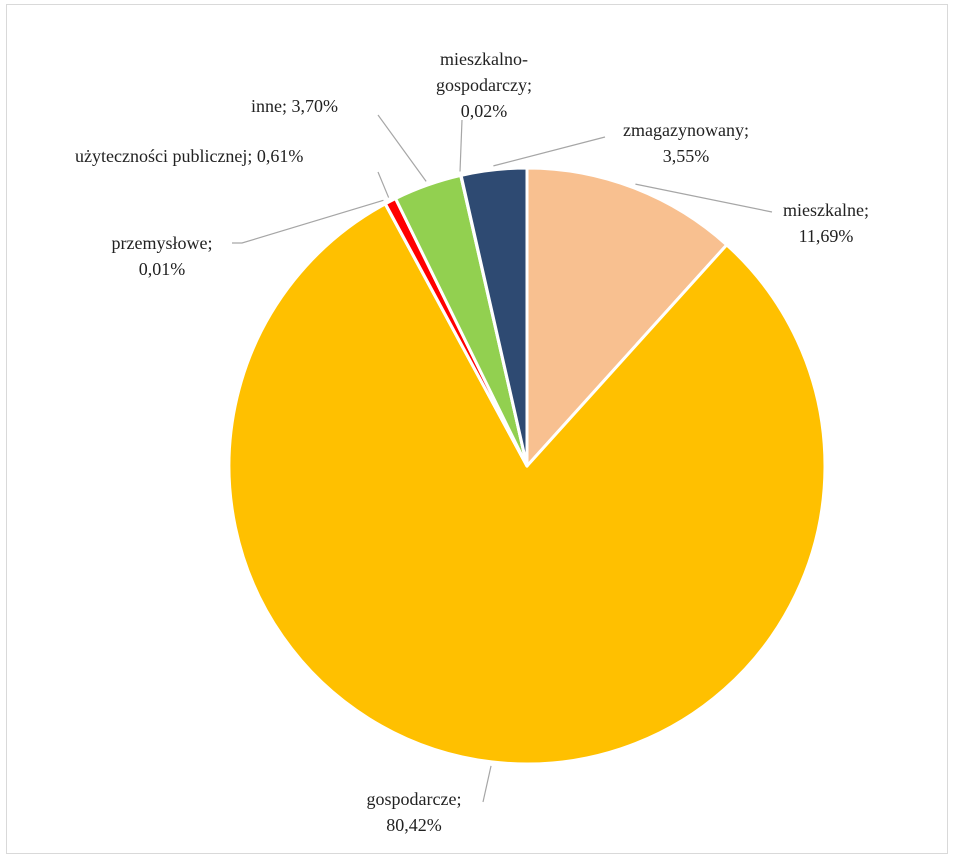  I want to click on leader-line-zmagazynowany, so click(549, 151).